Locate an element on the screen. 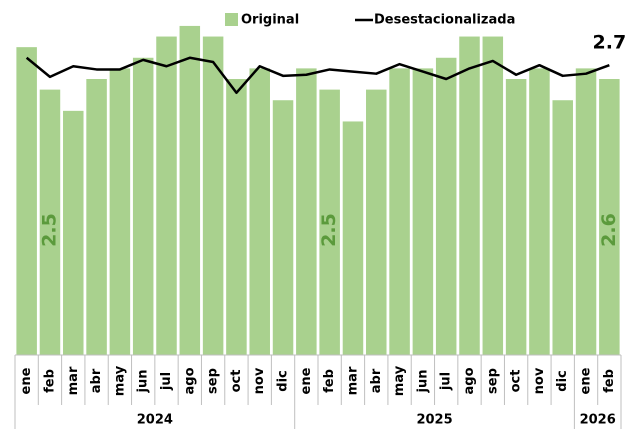 The width and height of the screenshot is (631, 433). bar-value-label: 2.6 is located at coordinates (609, 230).